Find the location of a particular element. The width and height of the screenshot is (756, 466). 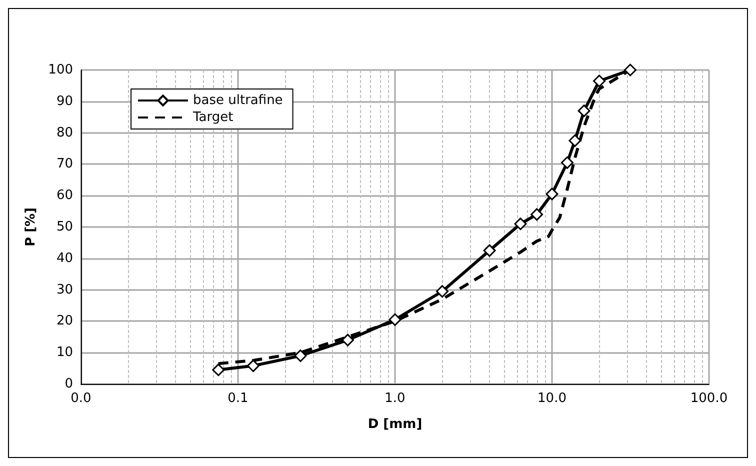

y-tick-label: 10 is located at coordinates (64, 352).